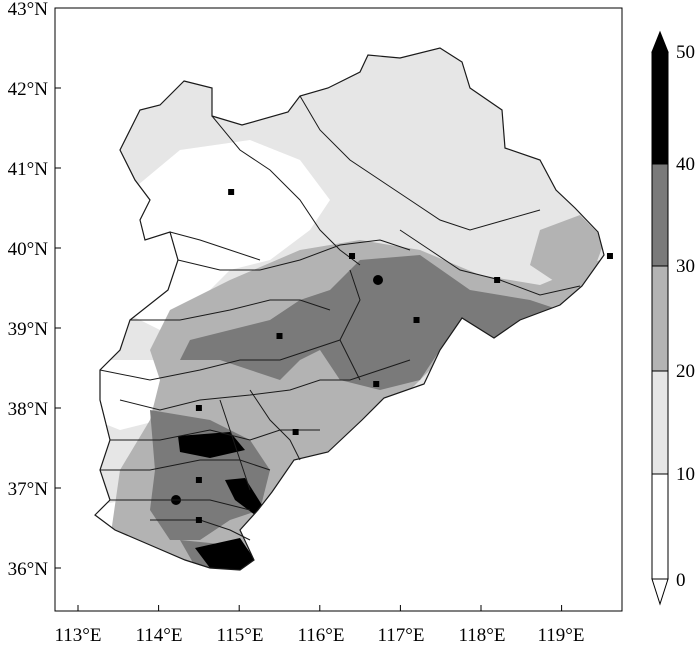 The height and width of the screenshot is (648, 700). Describe the element at coordinates (211, 445) in the screenshot. I see `contour-40-50-a` at that location.